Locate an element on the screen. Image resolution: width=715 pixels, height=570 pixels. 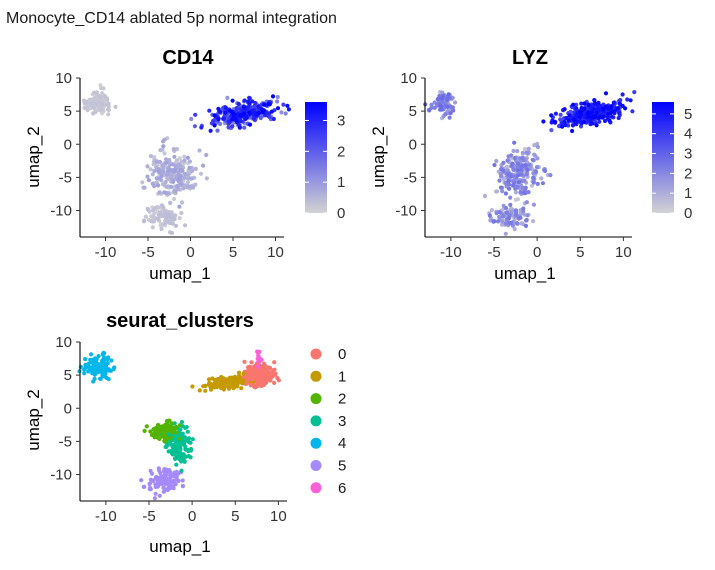
colorbar is located at coordinates (663, 157).